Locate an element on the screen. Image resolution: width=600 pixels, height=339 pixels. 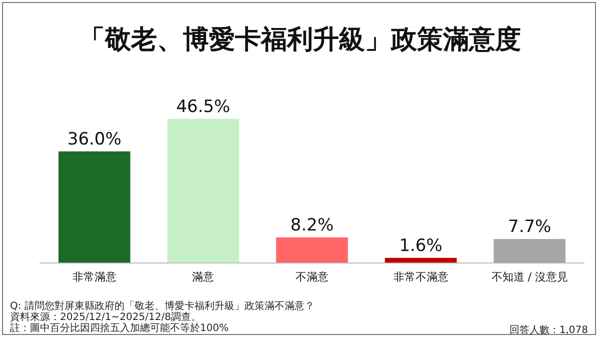
chart-title: 「敬老、博愛卡福利升級」政策滿意度 is located at coordinates (300, 40).